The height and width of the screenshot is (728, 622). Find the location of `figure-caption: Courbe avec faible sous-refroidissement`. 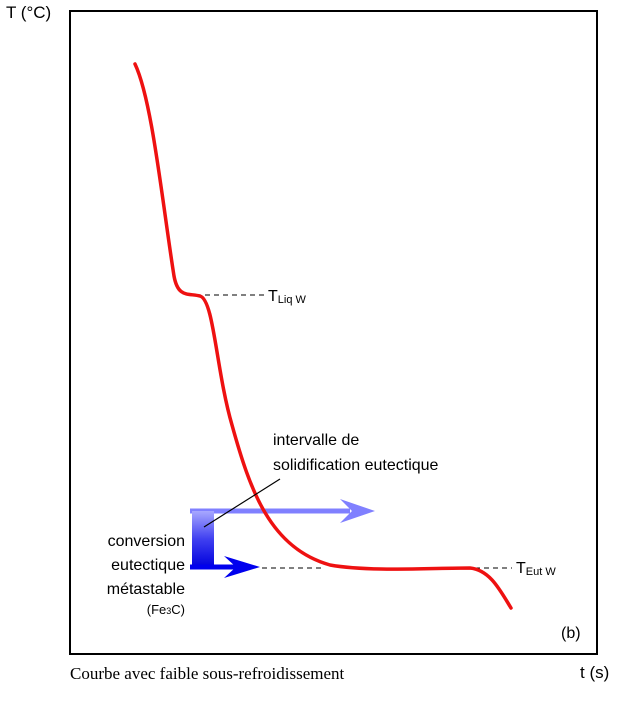

figure-caption: Courbe avec faible sous-refroidissement is located at coordinates (207, 673).